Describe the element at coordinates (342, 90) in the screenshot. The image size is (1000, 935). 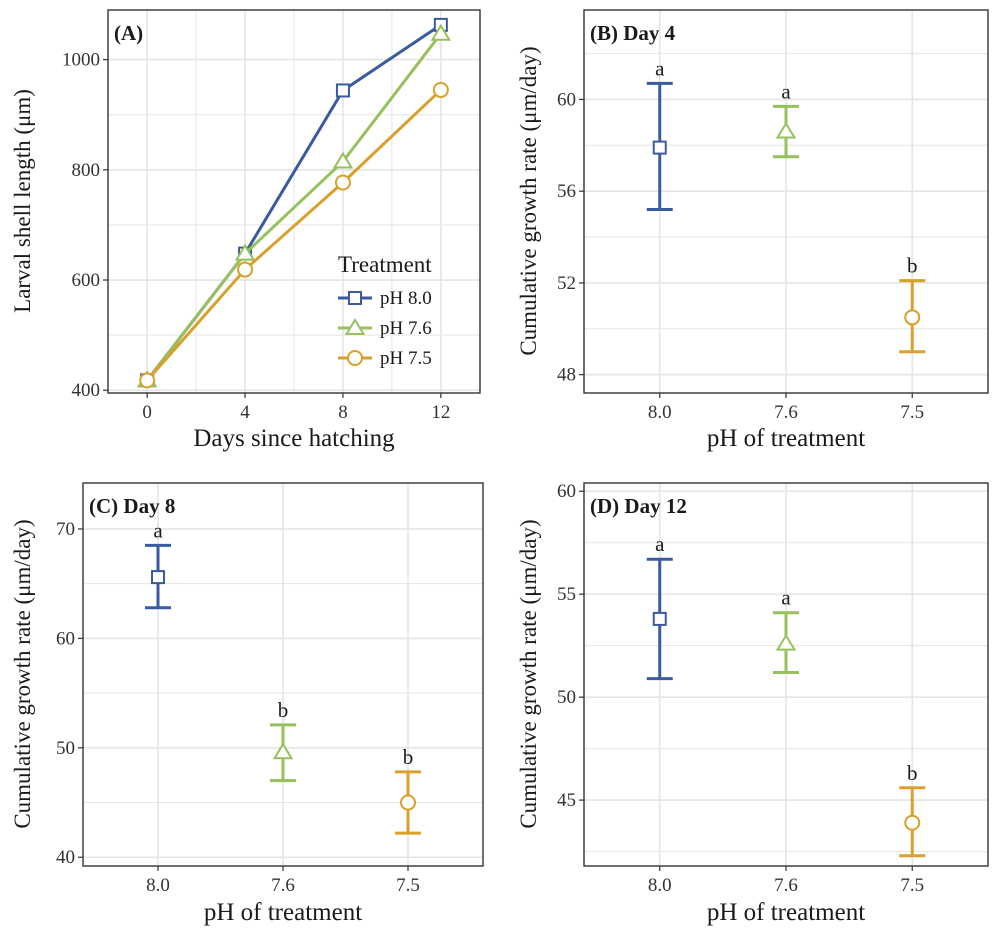
I see `data-point-ph80` at that location.